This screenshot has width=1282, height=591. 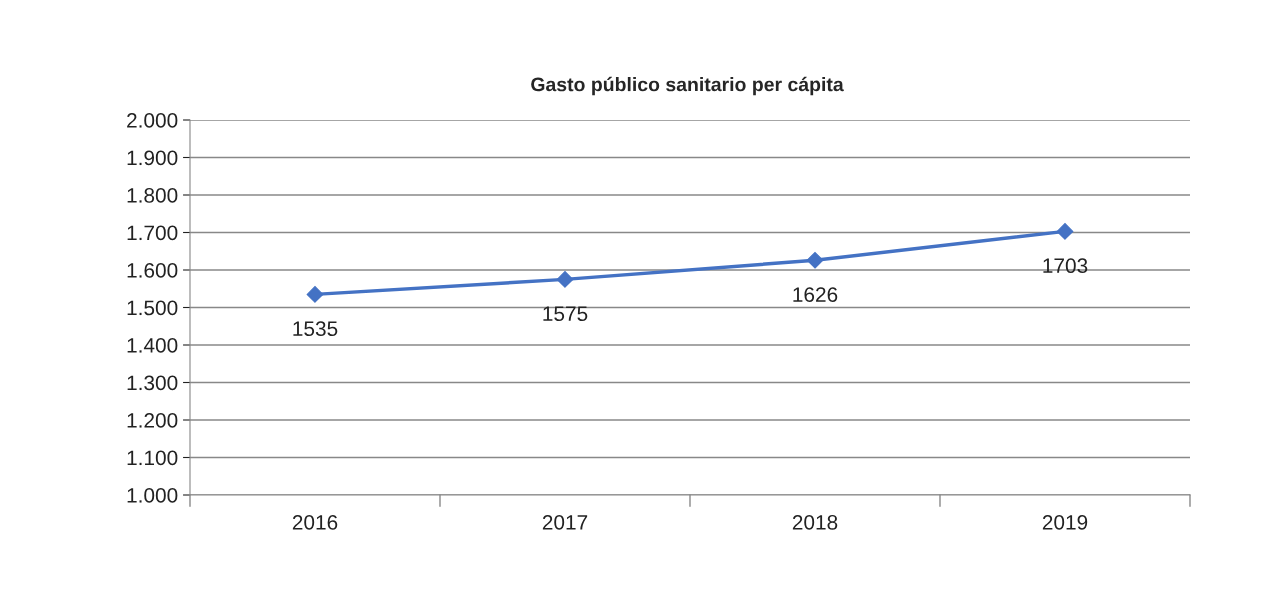 What do you see at coordinates (315, 522) in the screenshot?
I see `x-tick-label: 2016` at bounding box center [315, 522].